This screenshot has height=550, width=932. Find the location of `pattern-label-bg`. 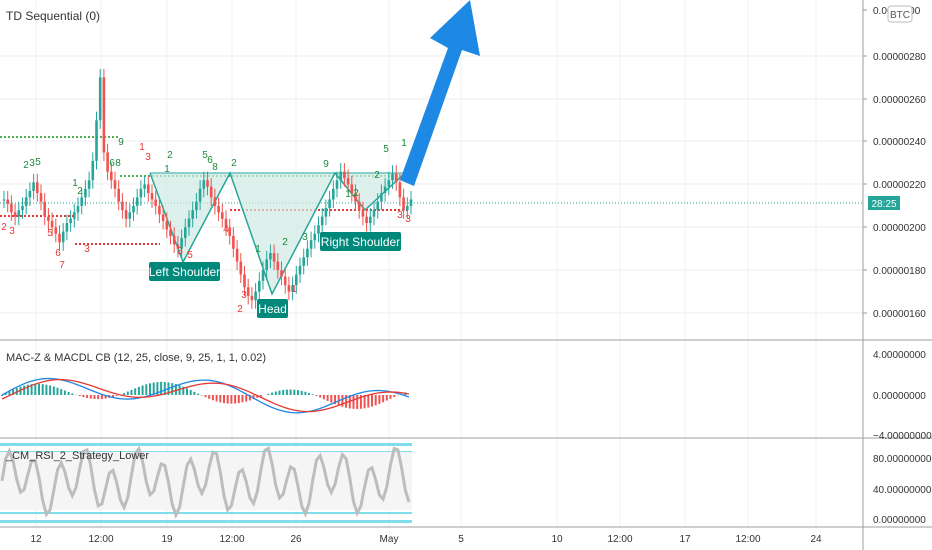

pattern-label-bg is located at coordinates (184, 271).